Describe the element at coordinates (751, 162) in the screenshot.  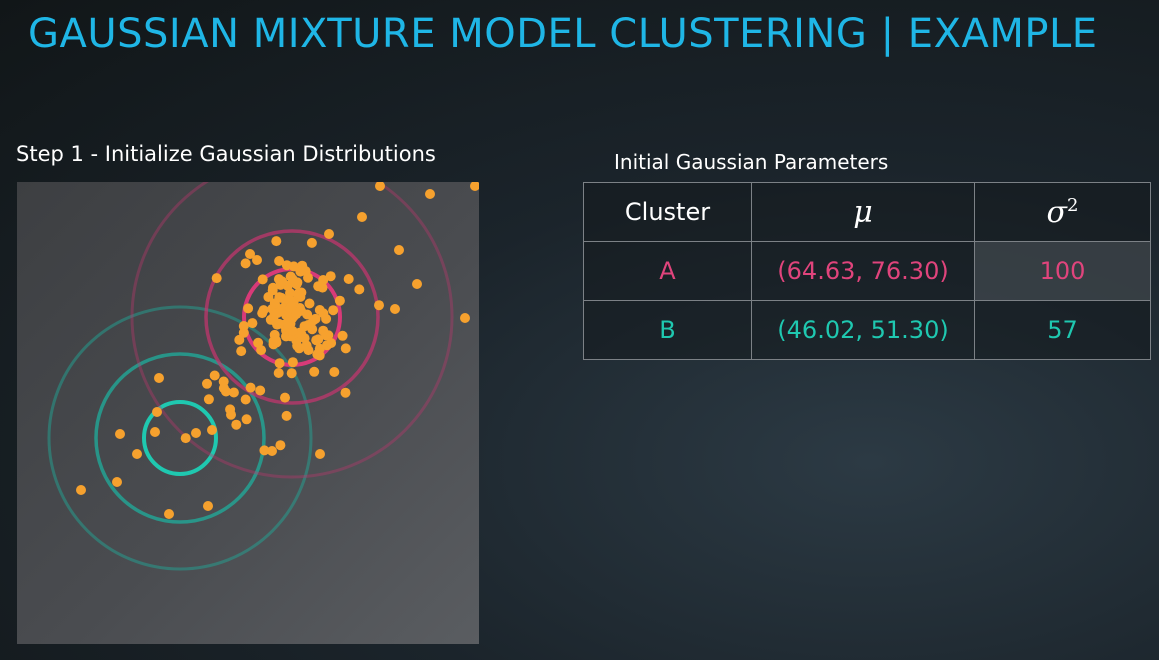
I see `table-caption: Initial Gaussian Parameters` at that location.